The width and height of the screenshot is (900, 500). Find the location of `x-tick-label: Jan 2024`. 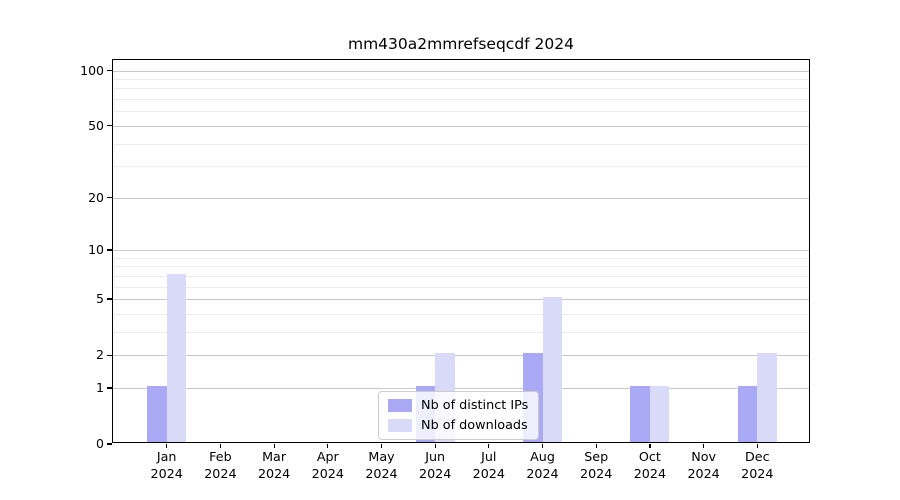

x-tick-label: Jan 2024 is located at coordinates (167, 465).